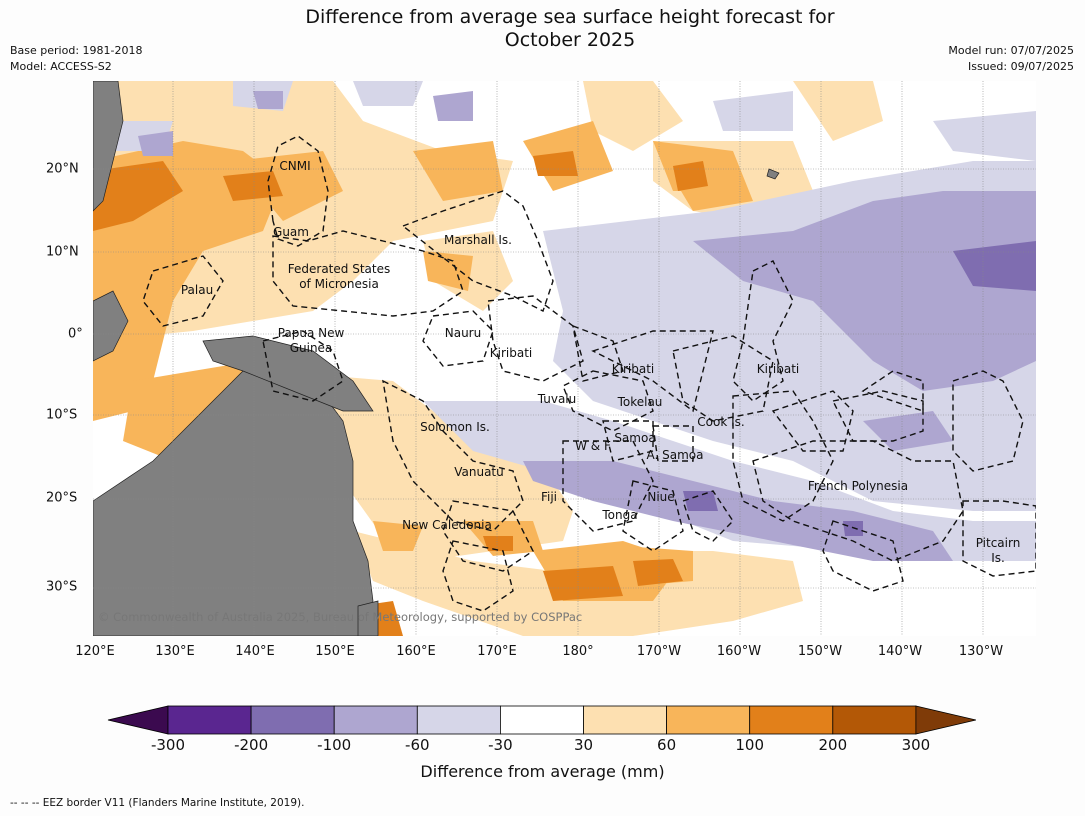 Image resolution: width=1085 pixels, height=816 pixels. Describe the element at coordinates (858, 486) in the screenshot. I see `label-french-polynesia: French Polynesia` at that location.